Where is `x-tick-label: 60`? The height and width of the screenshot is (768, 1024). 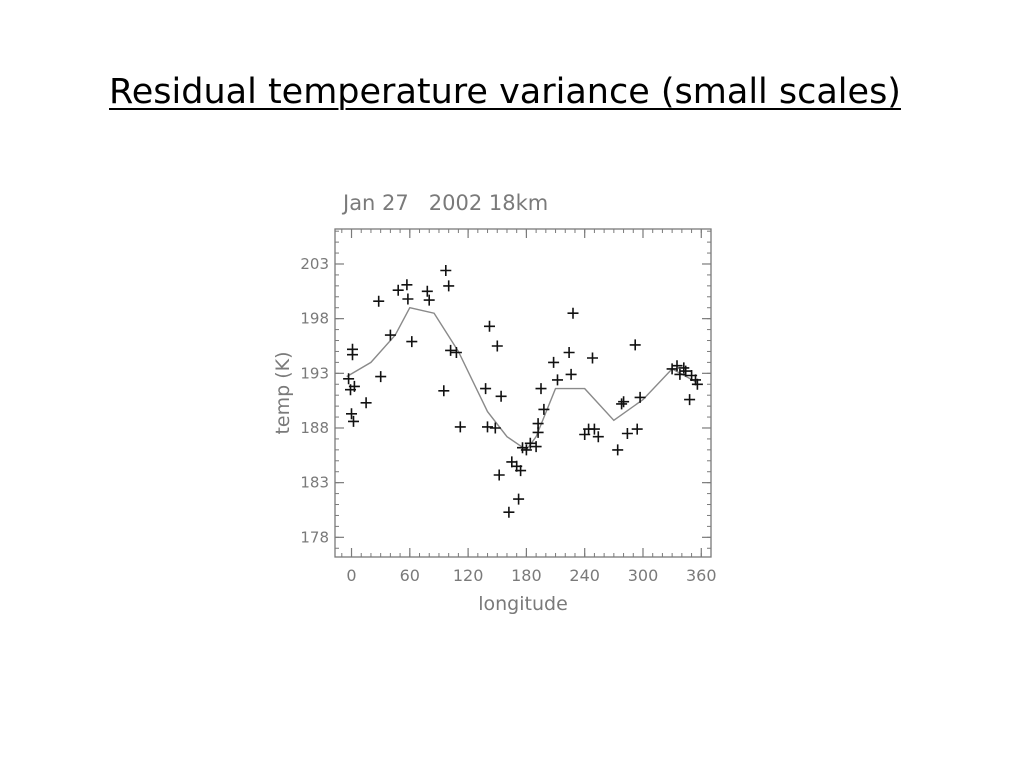 x-tick-label: 60 is located at coordinates (410, 575).